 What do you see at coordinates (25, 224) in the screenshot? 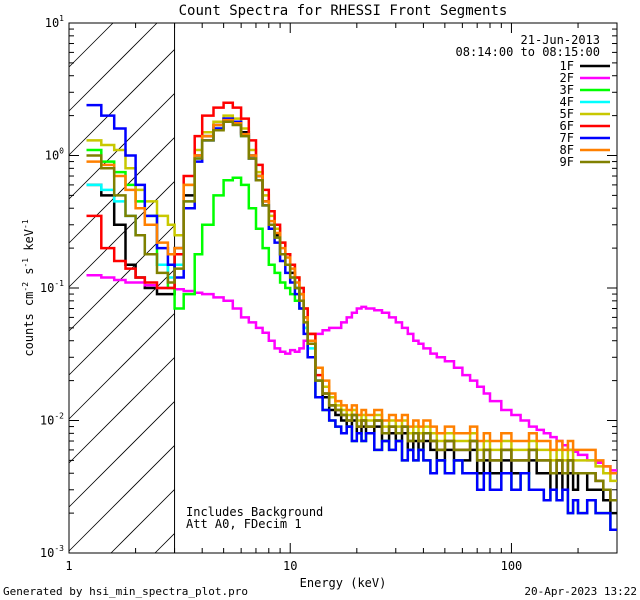
I see `y-axis-label-exp3: -1` at bounding box center [25, 224].